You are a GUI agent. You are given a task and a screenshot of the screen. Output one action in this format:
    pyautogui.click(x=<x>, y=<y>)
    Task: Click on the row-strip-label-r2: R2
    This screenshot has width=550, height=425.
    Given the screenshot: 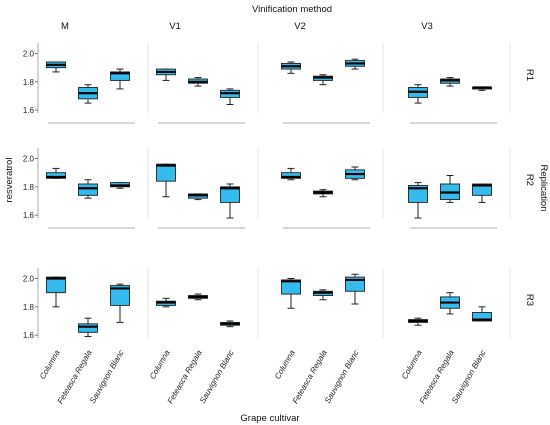 What is the action you would take?
    pyautogui.click(x=529, y=180)
    